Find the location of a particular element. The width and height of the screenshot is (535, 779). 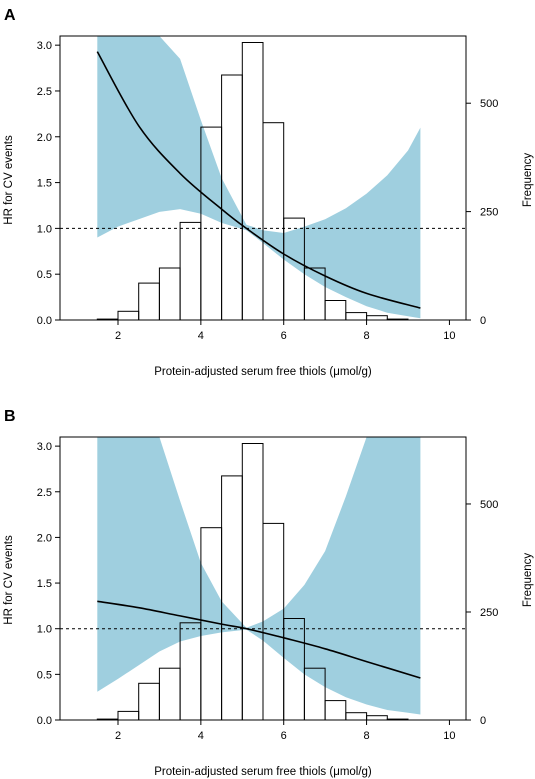

panel-b-x-tick-label: 10 is located at coordinates (449, 736).